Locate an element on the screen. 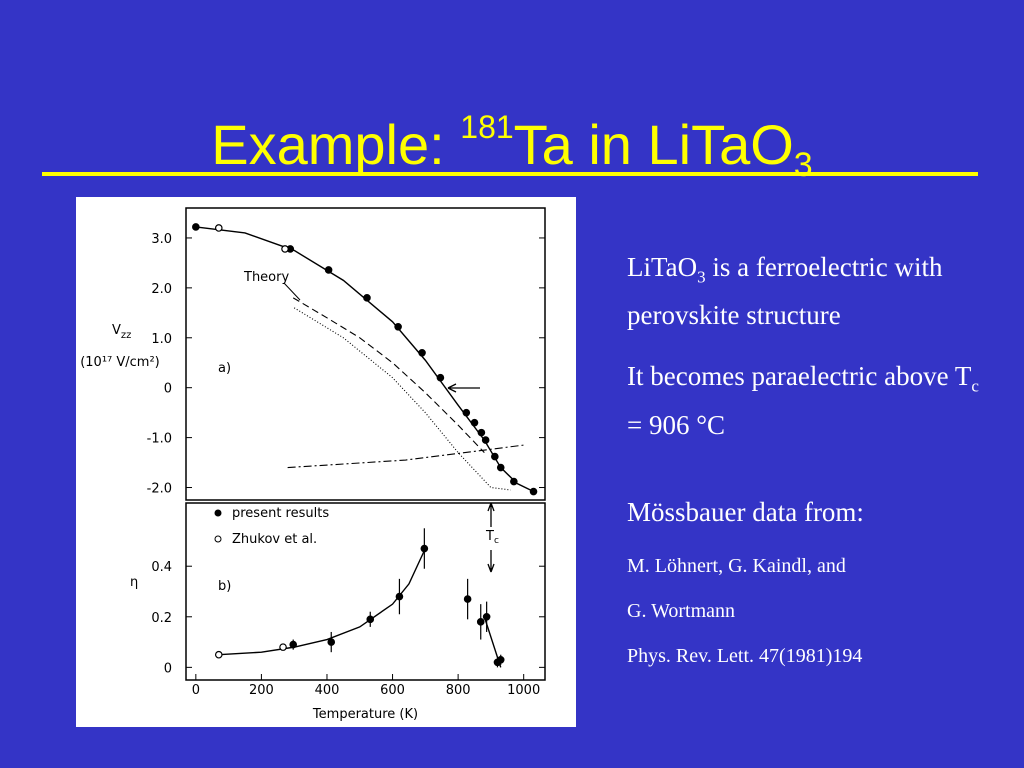  y-axis-label: η is located at coordinates (134, 582).